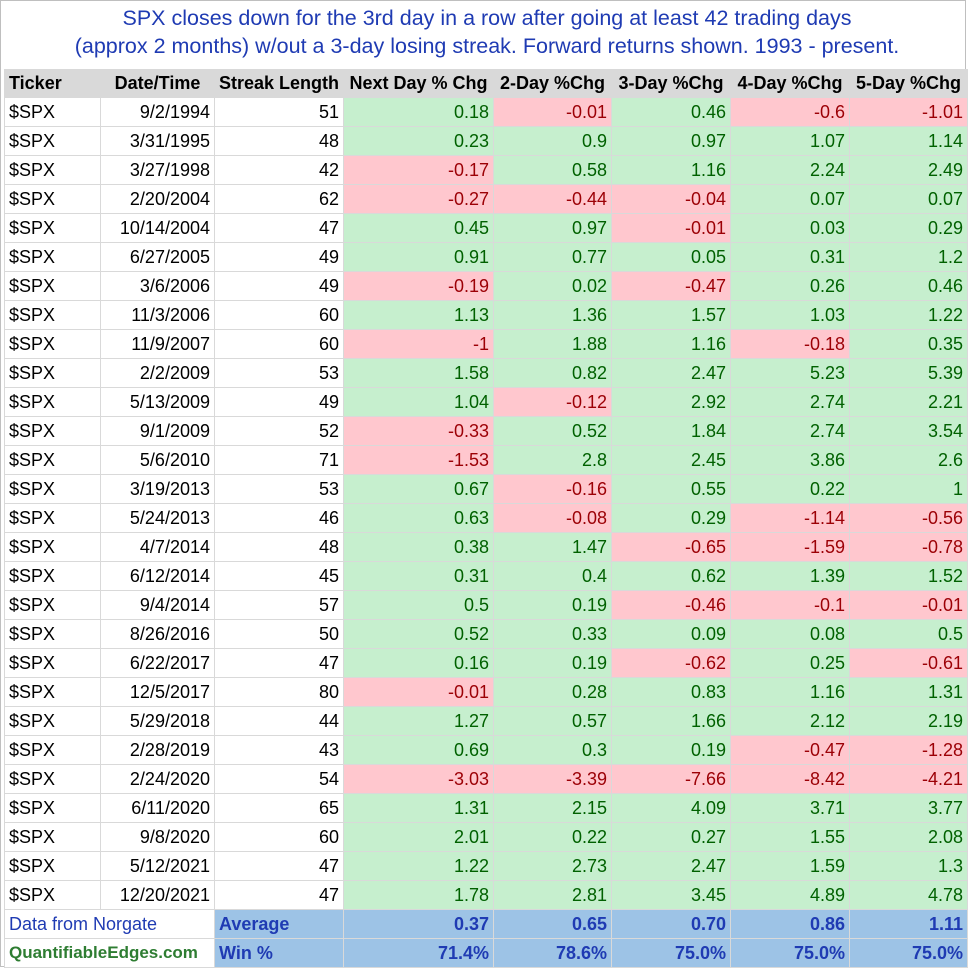  I want to click on date-cell: 9/2/1994, so click(157, 112).